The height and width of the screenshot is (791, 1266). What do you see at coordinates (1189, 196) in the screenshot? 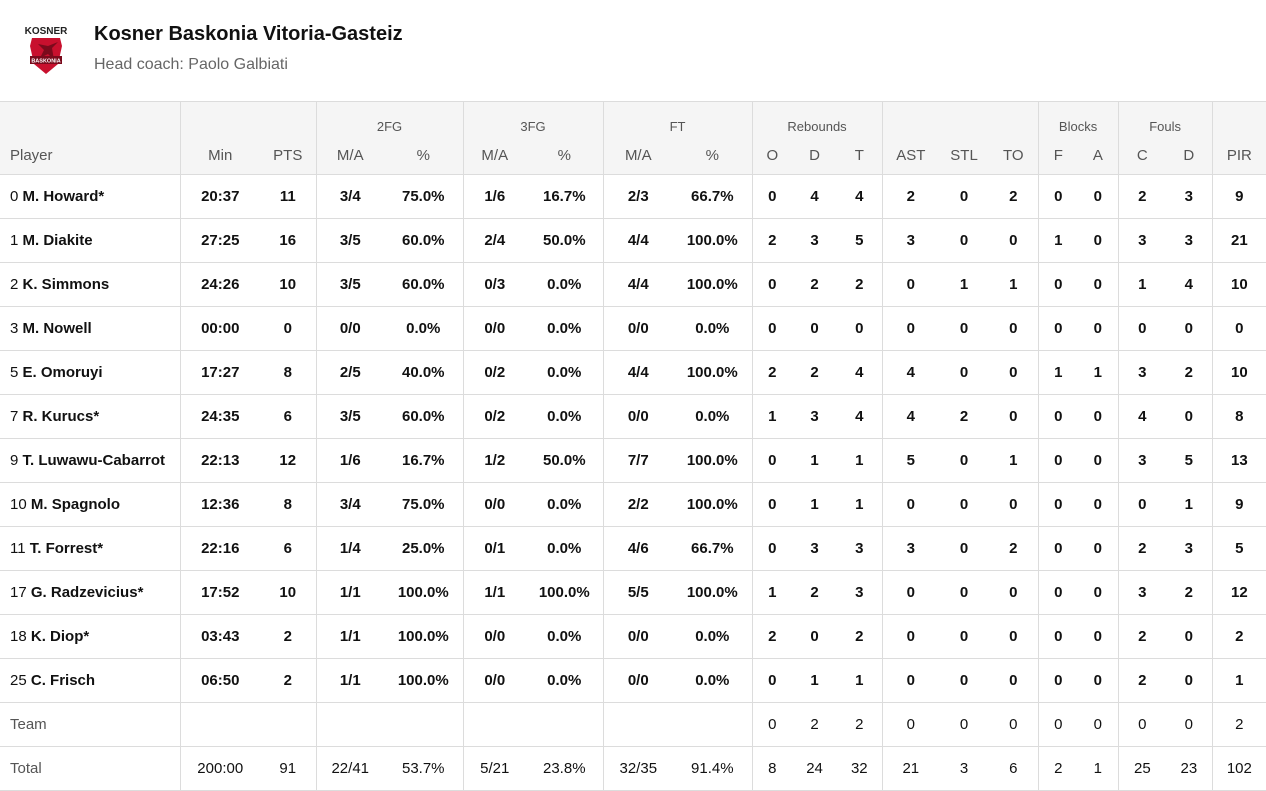
I see `cell-foul-d: 3` at bounding box center [1189, 196].